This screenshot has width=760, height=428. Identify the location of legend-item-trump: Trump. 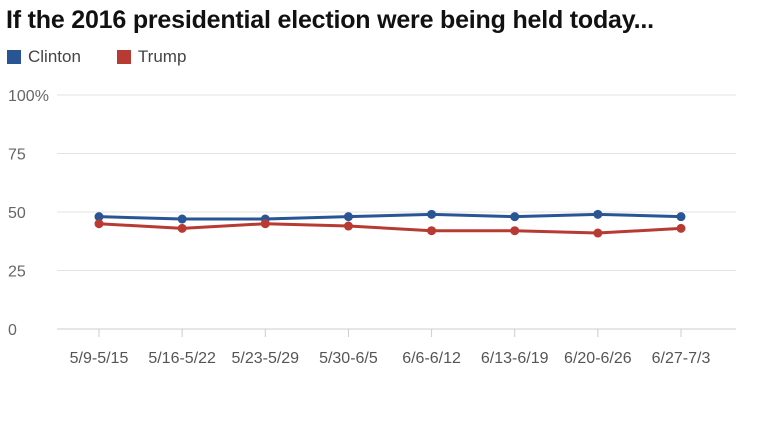
(151, 57).